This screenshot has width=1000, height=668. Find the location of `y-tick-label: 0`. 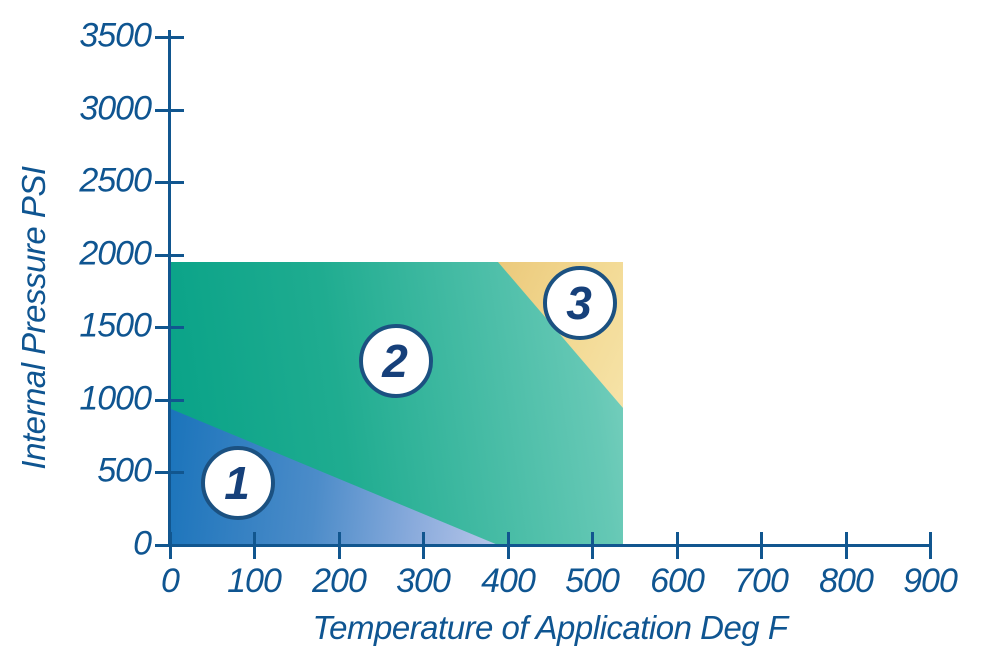

y-tick-label: 0 is located at coordinates (142, 543).